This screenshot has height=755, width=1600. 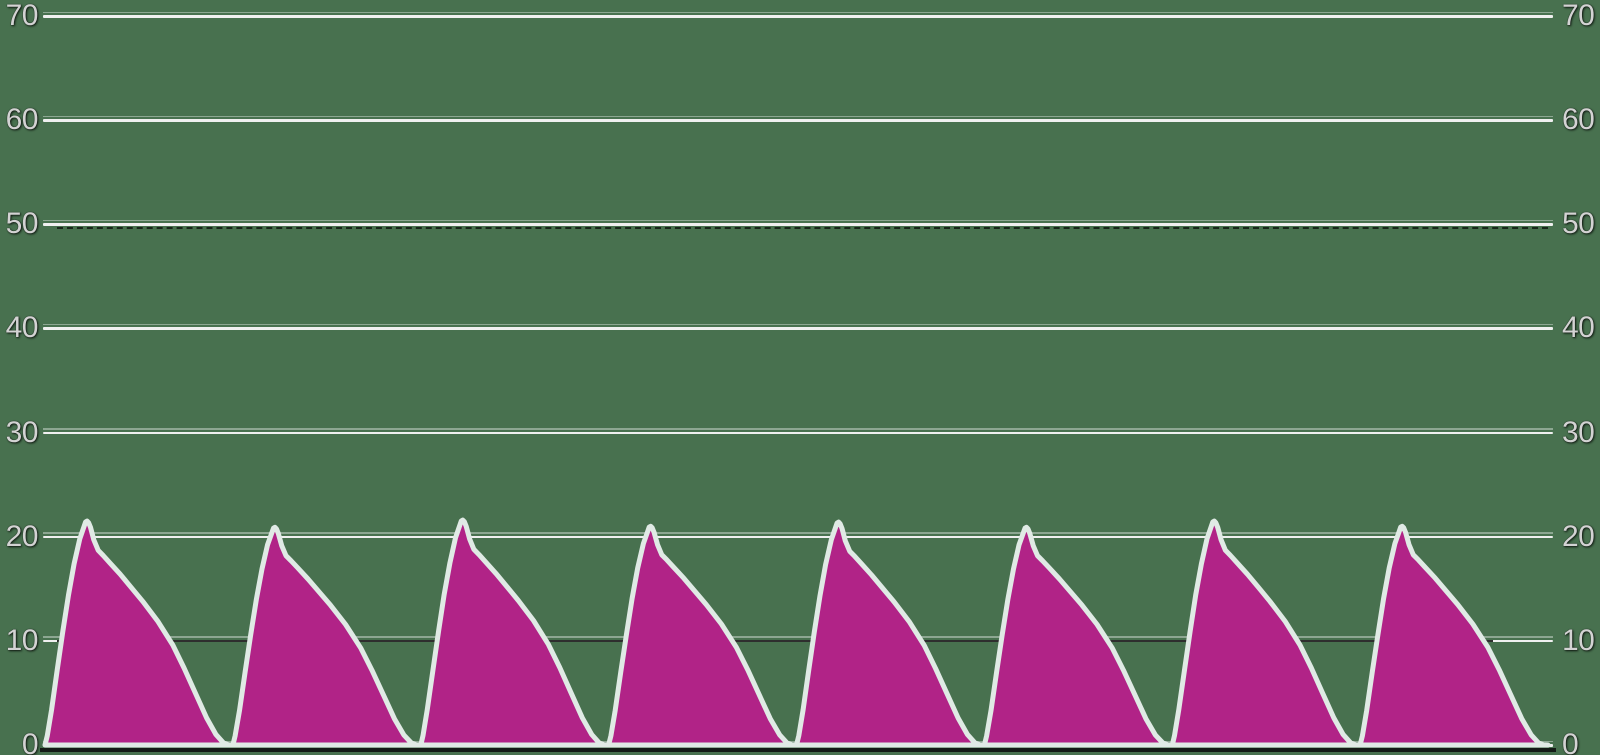 I want to click on y-axis-label-left-50: 50, so click(x=22, y=224).